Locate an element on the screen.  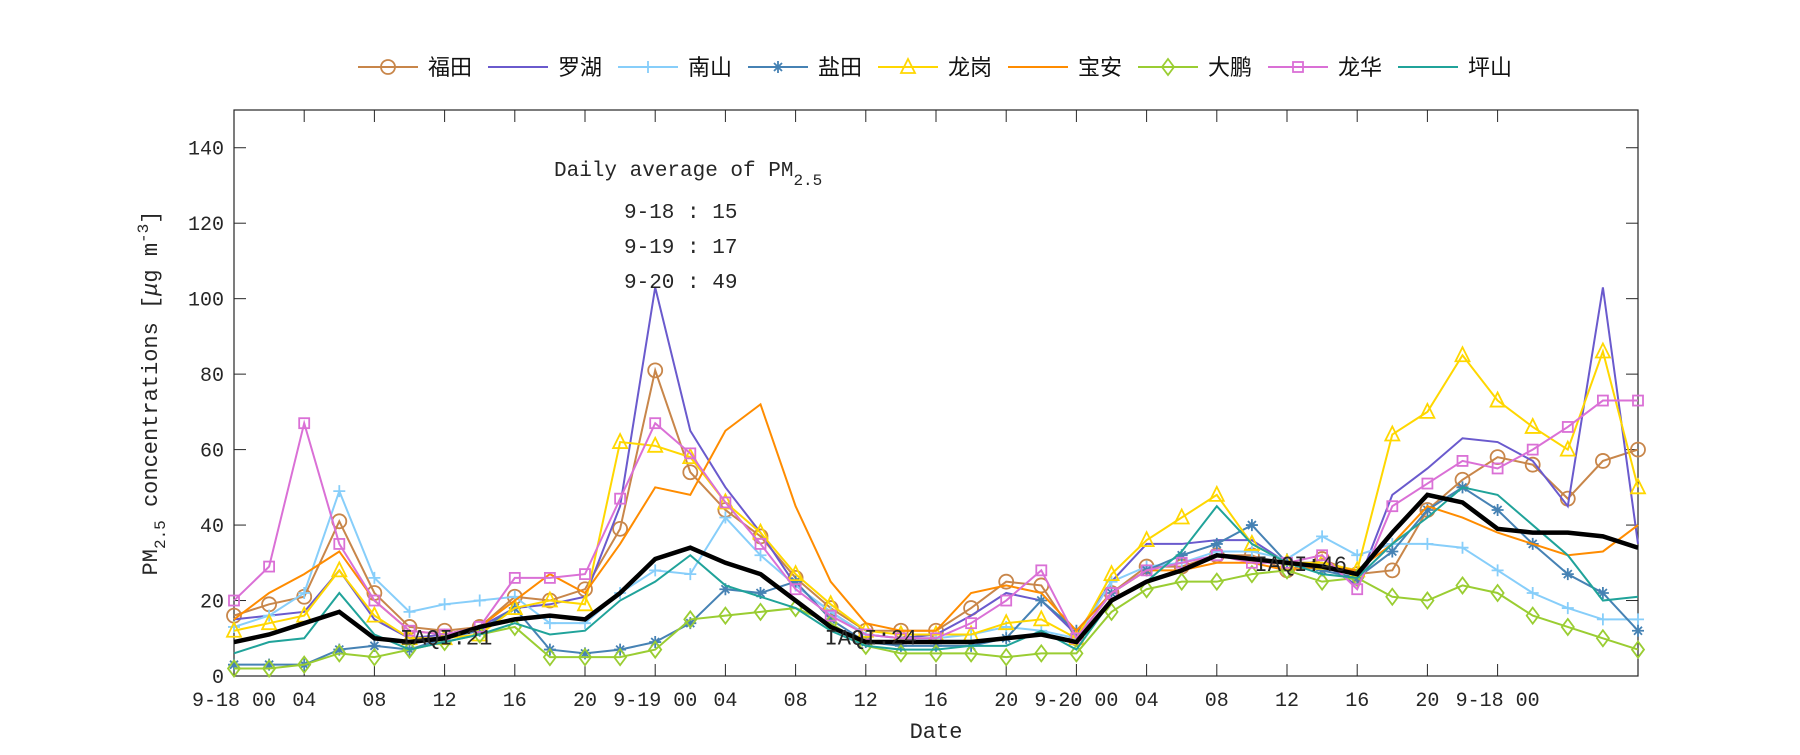
iaqi-label: IAQI:24 is located at coordinates (871, 638).